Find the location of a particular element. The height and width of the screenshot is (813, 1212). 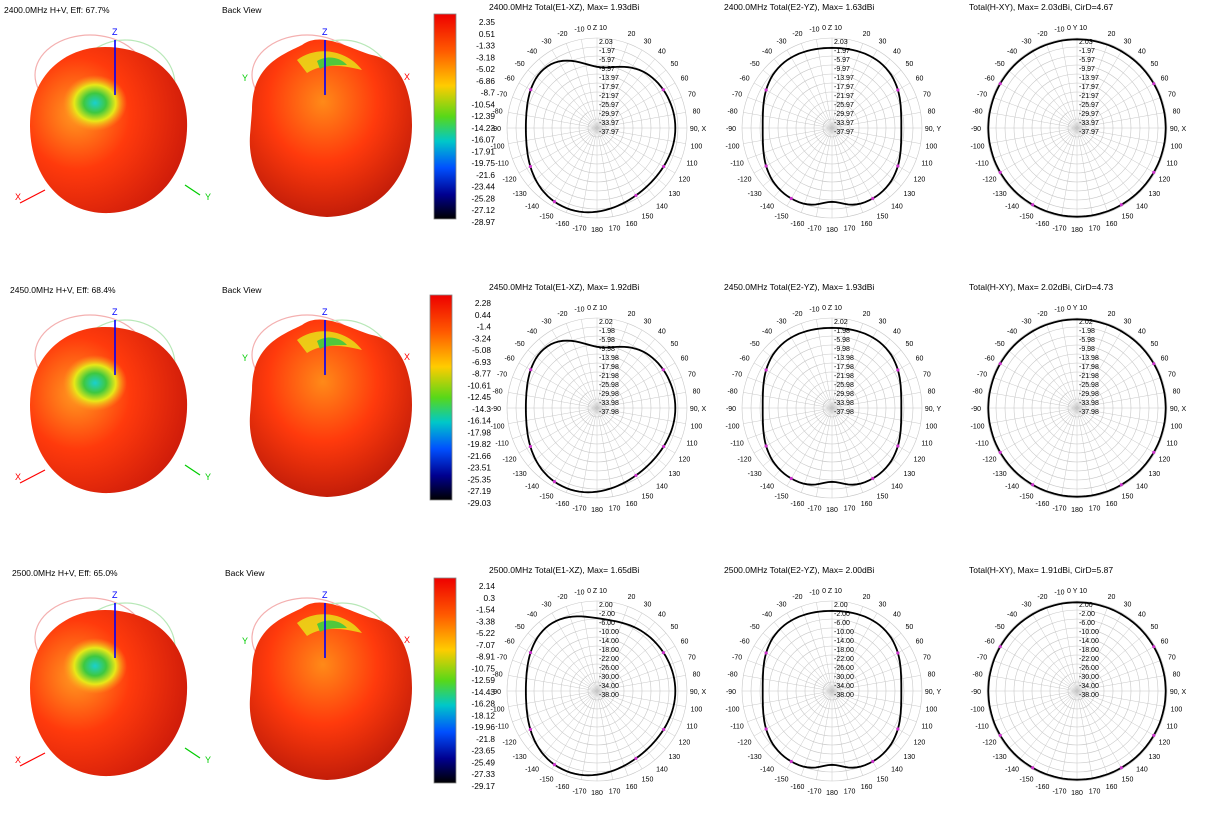

polar-angle-label: -40 is located at coordinates (532, 615).